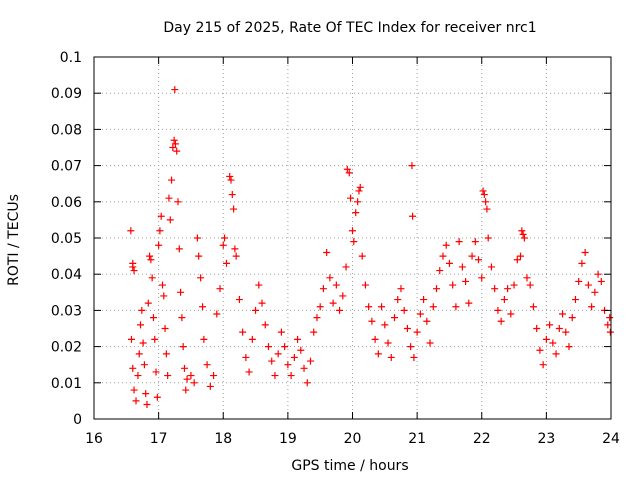  Describe the element at coordinates (288, 439) in the screenshot. I see `x-tick-label: 19` at that location.